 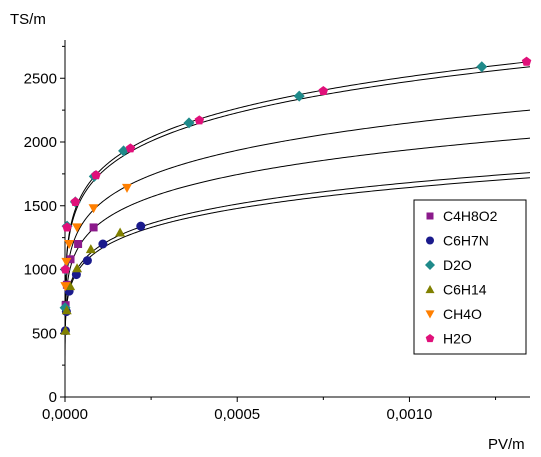 I want to click on legend-label: H2O, so click(x=457, y=339).